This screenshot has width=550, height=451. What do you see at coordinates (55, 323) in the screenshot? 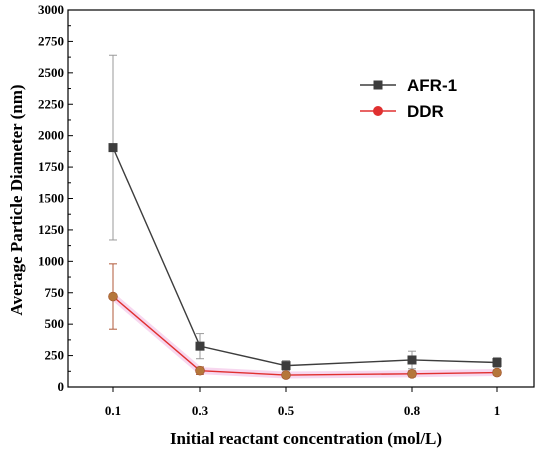
I see `y-tick-label: 500` at bounding box center [55, 323].